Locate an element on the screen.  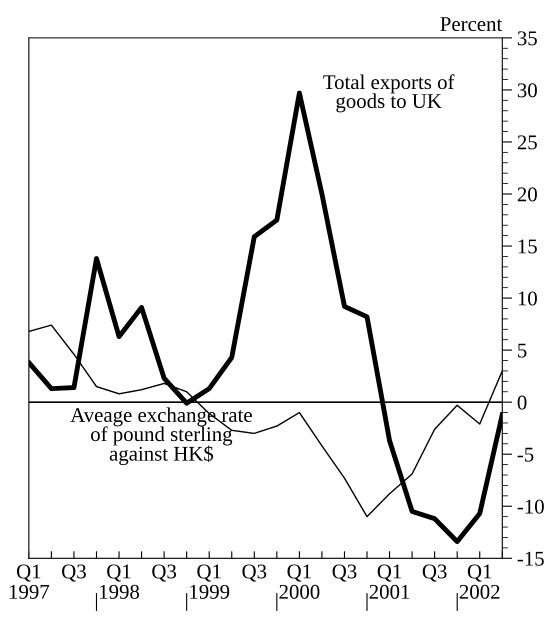
y-tick-label: -5 is located at coordinates (526, 455).